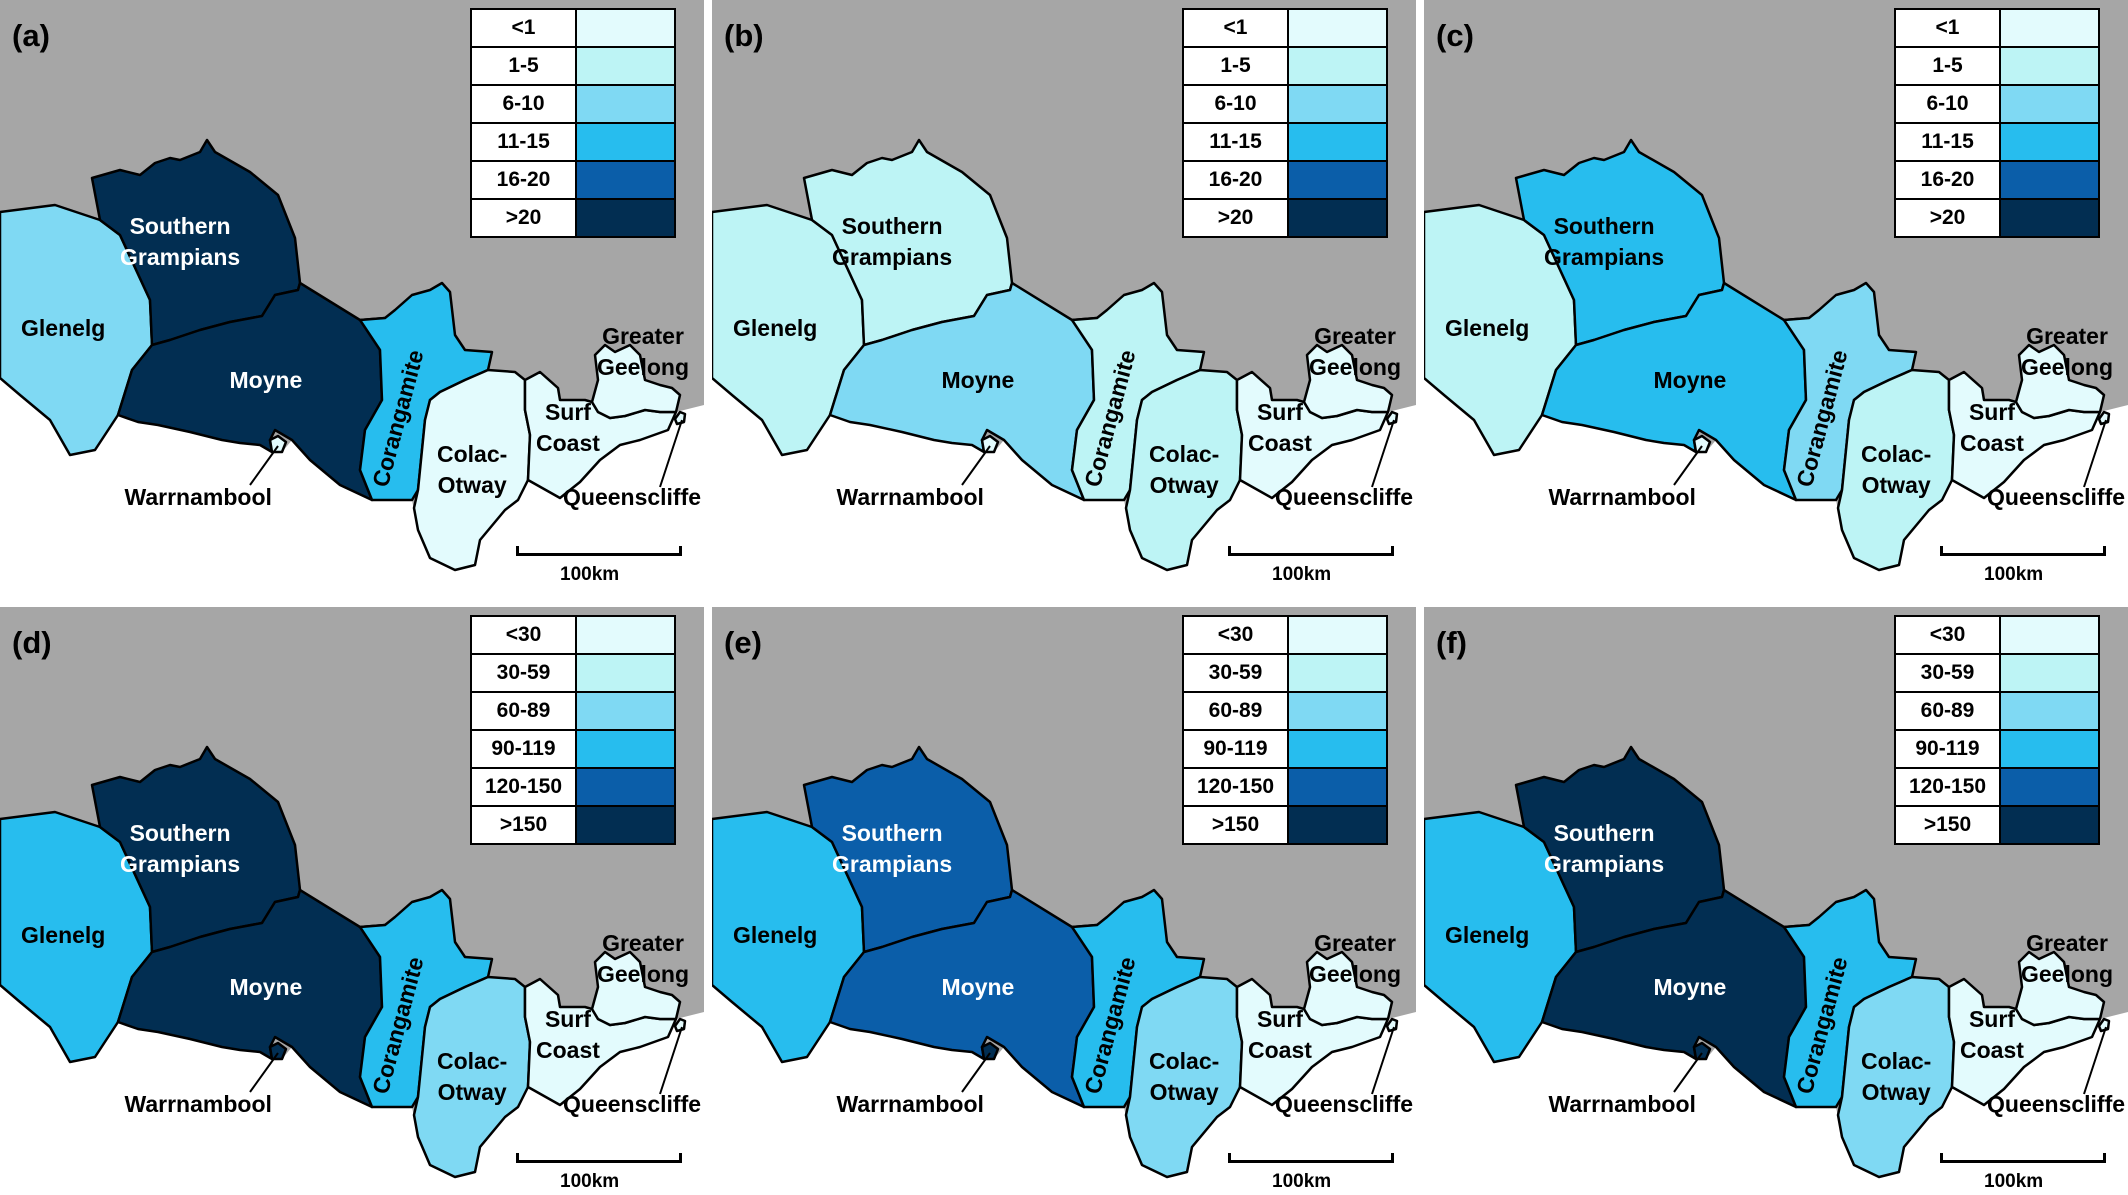 This screenshot has width=2128, height=1195. I want to click on legend-row: 30-59, so click(1285, 673).